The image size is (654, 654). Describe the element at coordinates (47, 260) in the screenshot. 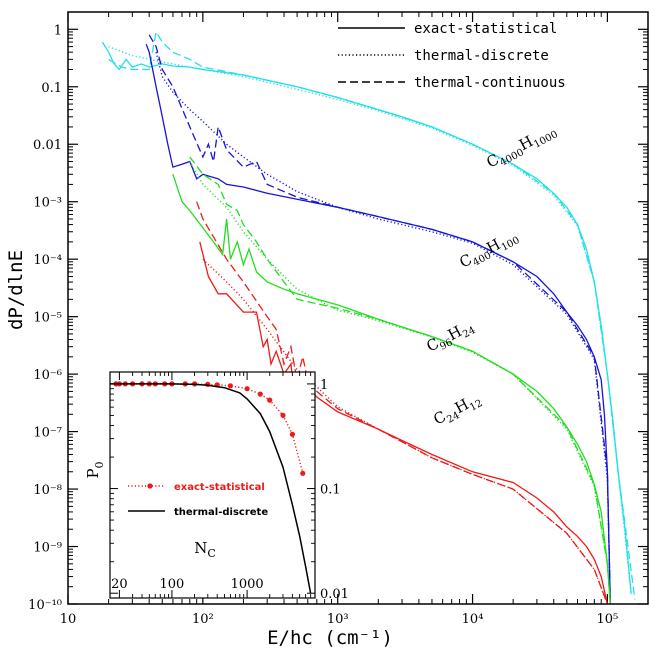

I see `y-tick-label: 10⁻⁴` at that location.